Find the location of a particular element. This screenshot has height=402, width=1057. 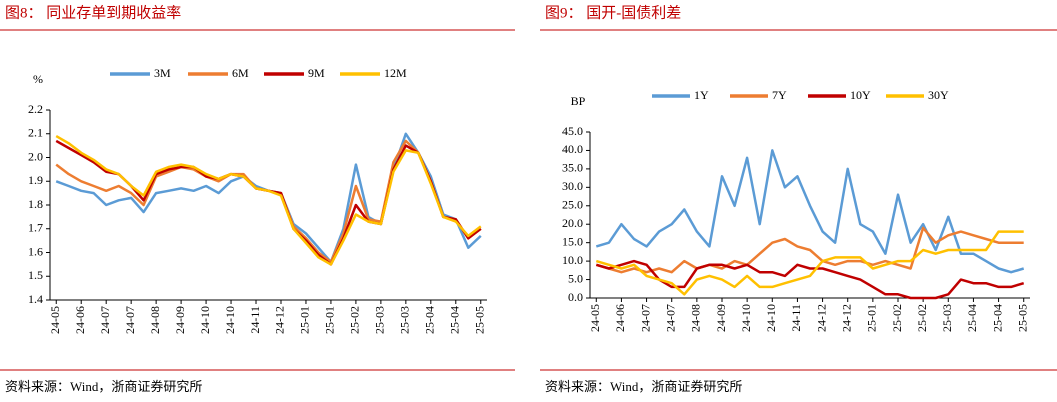

legend-label: 9M is located at coordinates (316, 73).